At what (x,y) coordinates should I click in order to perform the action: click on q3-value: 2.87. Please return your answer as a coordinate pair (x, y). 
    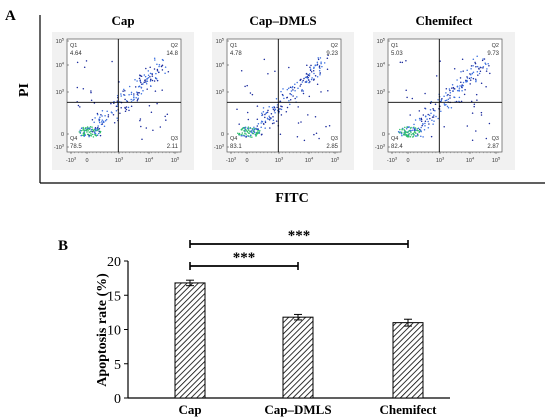
    Looking at the image, I should click on (493, 147).